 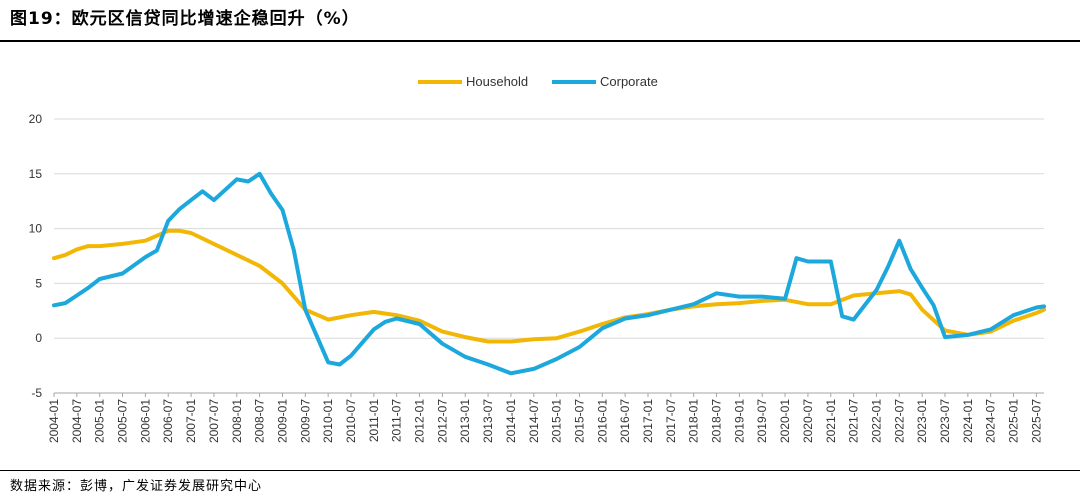 I want to click on x-tick-label: 2023-01, so click(x=922, y=421).